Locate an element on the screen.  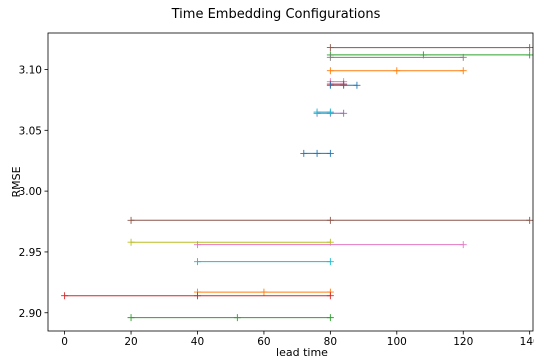
x-tick-label: 60 is located at coordinates (263, 342).